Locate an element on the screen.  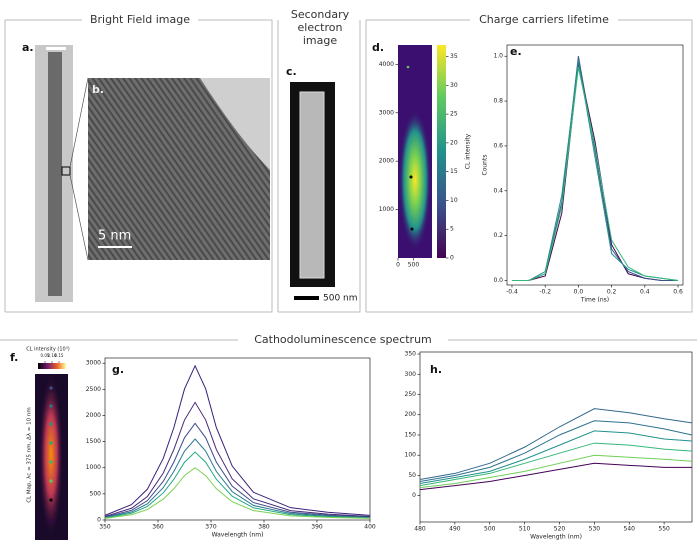
x-tick-label: 390 is located at coordinates (317, 527).